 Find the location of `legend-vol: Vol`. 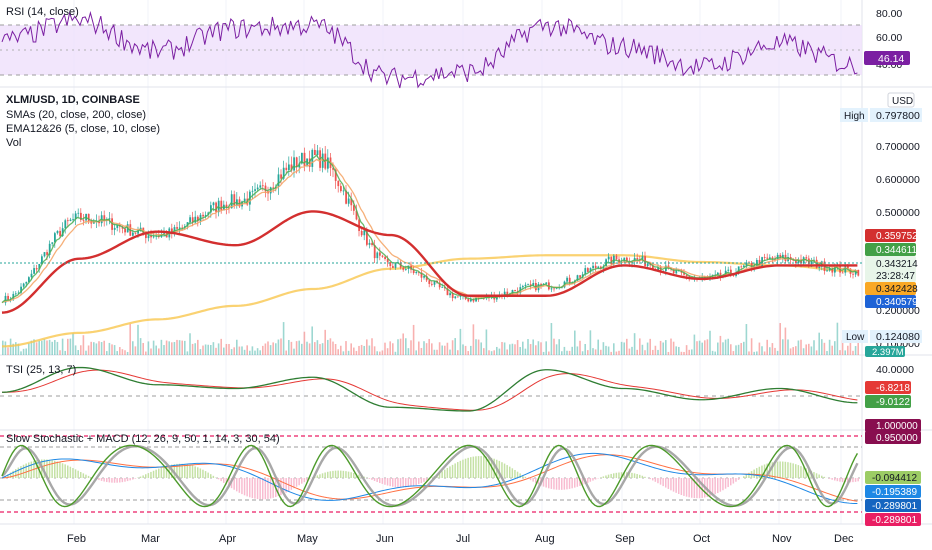

legend-vol: Vol is located at coordinates (13, 143).